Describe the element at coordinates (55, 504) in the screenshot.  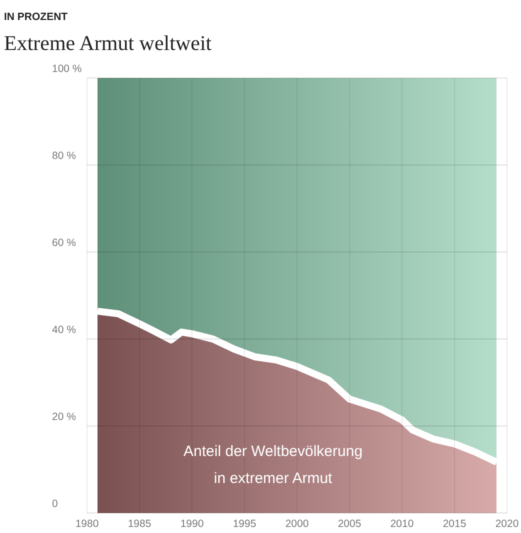
I see `y-tick-label: 0` at that location.